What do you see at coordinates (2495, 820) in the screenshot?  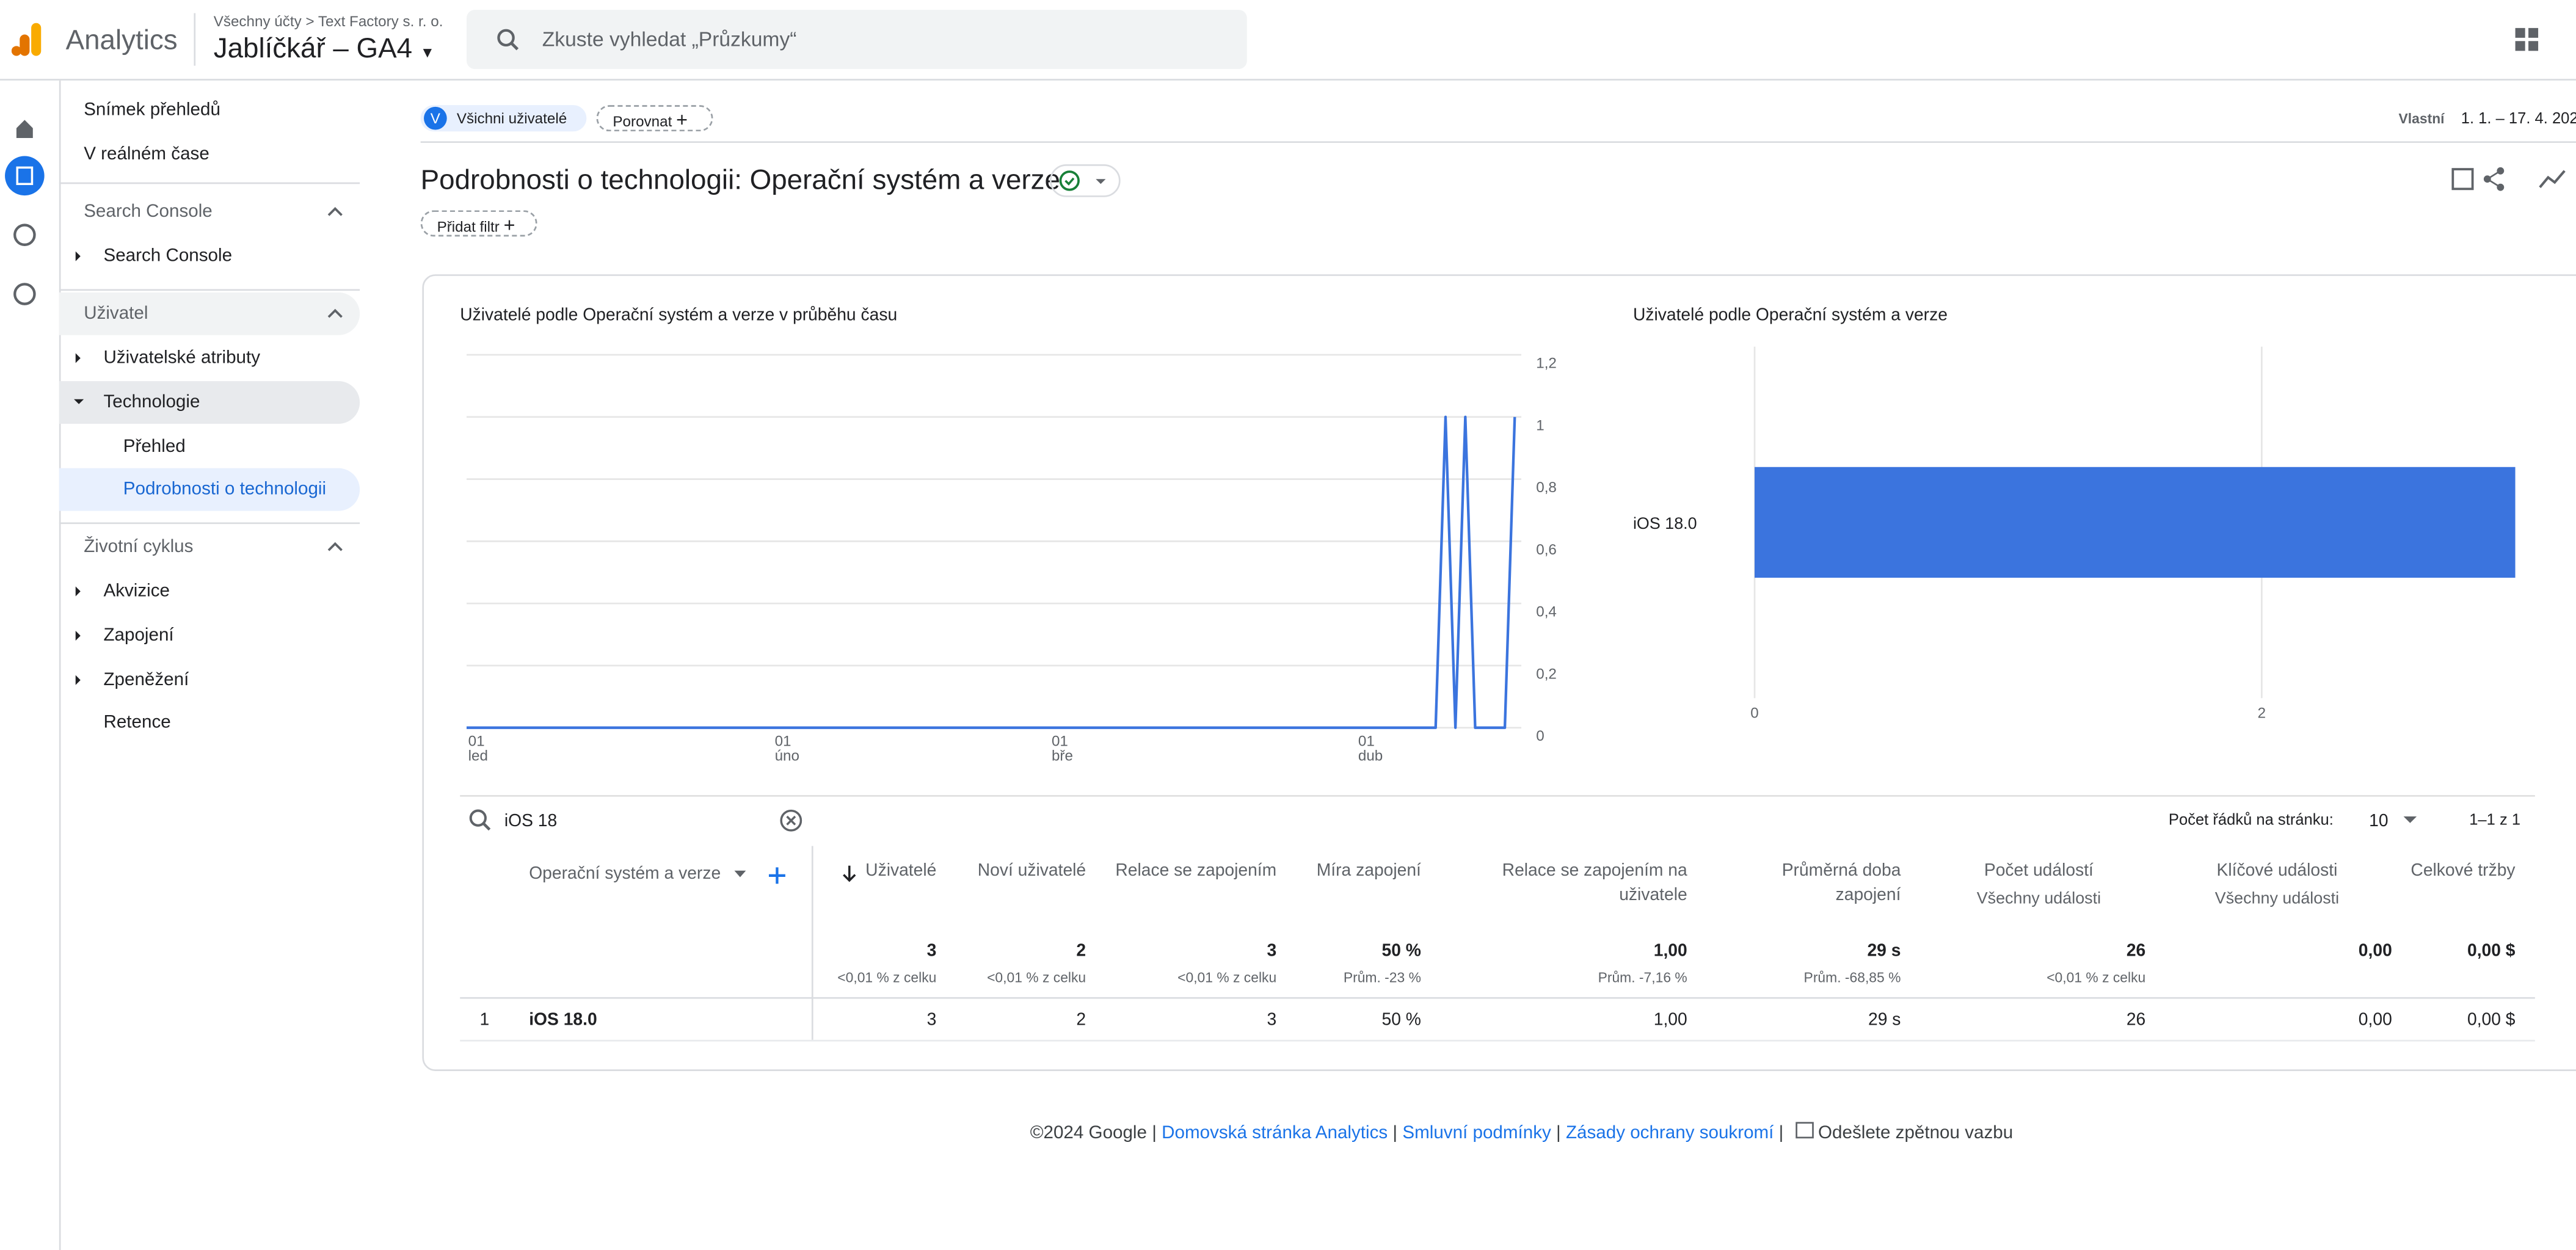 I see `pagination: 1–1 z 1` at bounding box center [2495, 820].